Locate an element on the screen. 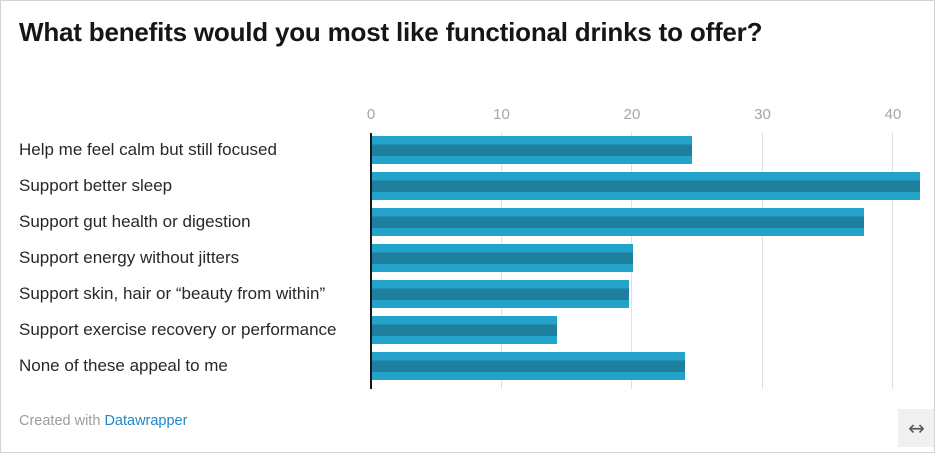 This screenshot has width=935, height=453. category-label: Support gut health or digestion is located at coordinates (135, 221).